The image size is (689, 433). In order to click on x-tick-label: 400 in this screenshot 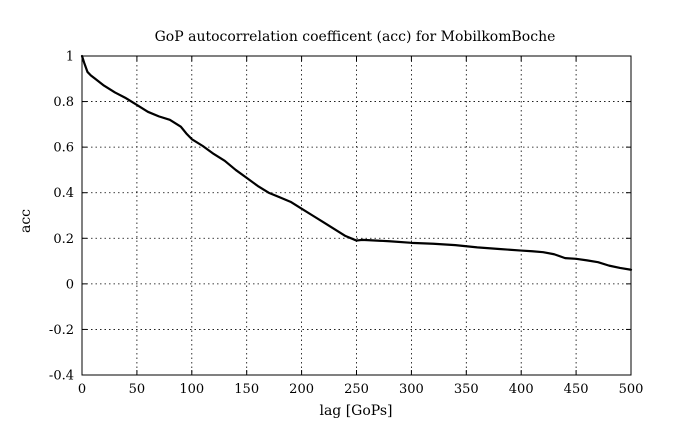, I will do `click(521, 389)`.